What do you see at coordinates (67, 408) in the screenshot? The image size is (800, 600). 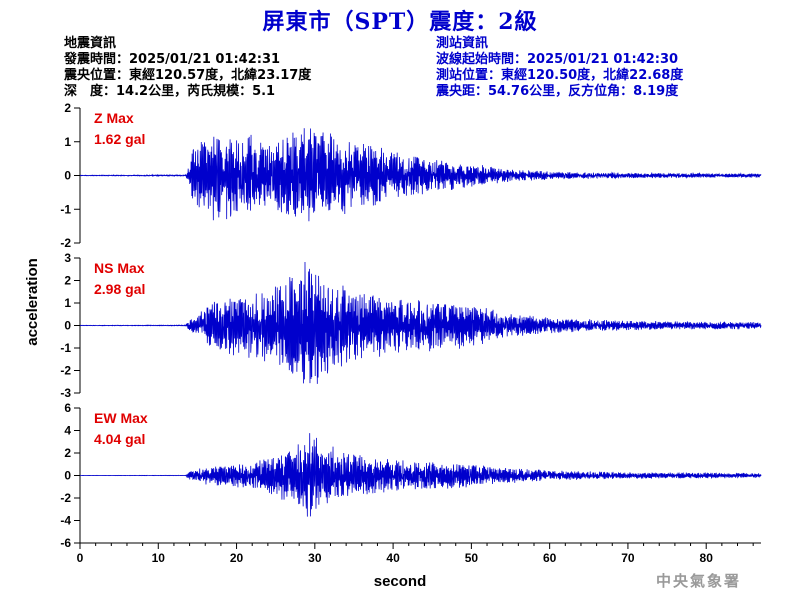 I see `y-tick-label: 6` at bounding box center [67, 408].